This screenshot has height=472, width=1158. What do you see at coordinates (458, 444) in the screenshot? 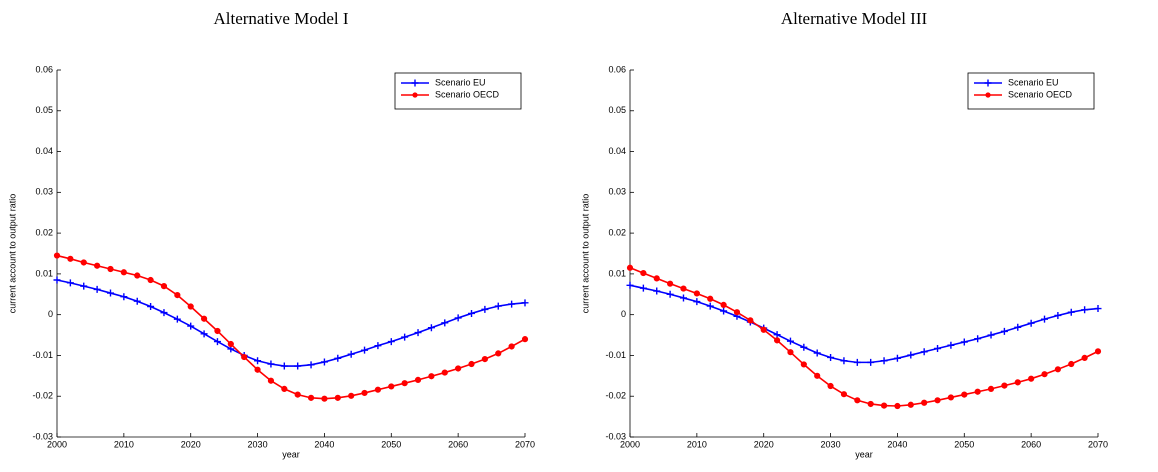
I see `x-tick-label: 2060` at bounding box center [458, 444].